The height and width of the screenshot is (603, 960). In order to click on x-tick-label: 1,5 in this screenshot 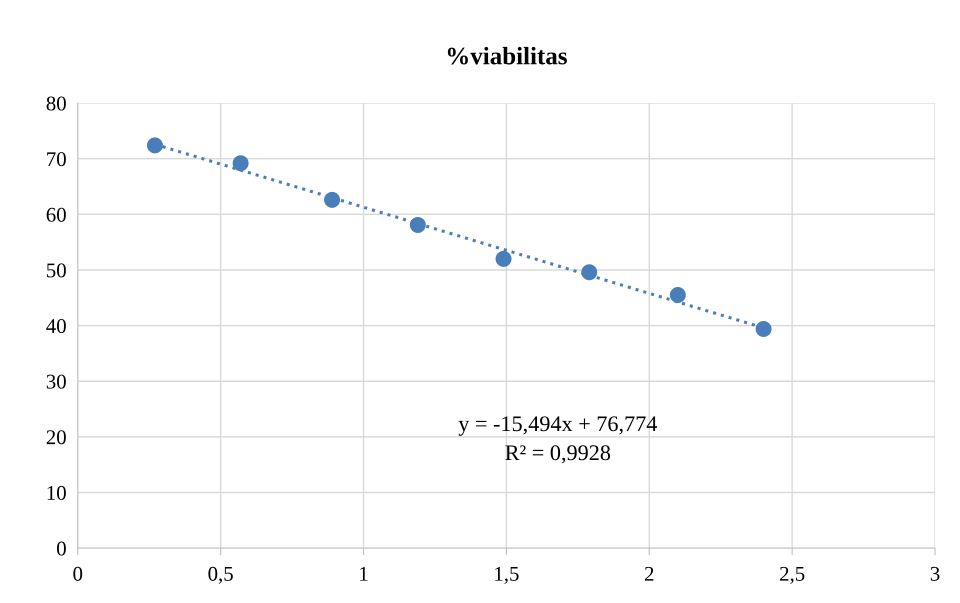, I will do `click(507, 575)`.